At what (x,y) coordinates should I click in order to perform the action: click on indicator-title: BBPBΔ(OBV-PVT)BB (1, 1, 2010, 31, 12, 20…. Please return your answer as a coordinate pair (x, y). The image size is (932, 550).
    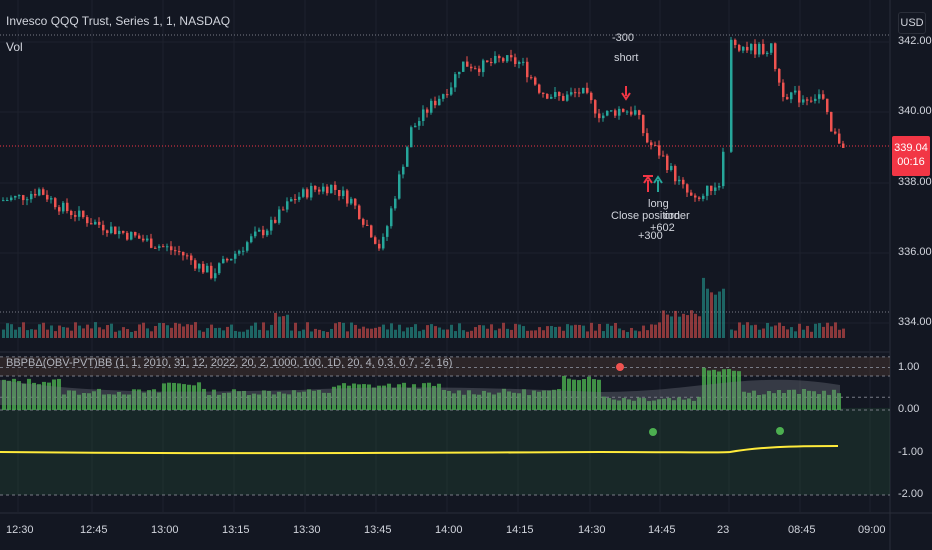
    Looking at the image, I should click on (229, 363).